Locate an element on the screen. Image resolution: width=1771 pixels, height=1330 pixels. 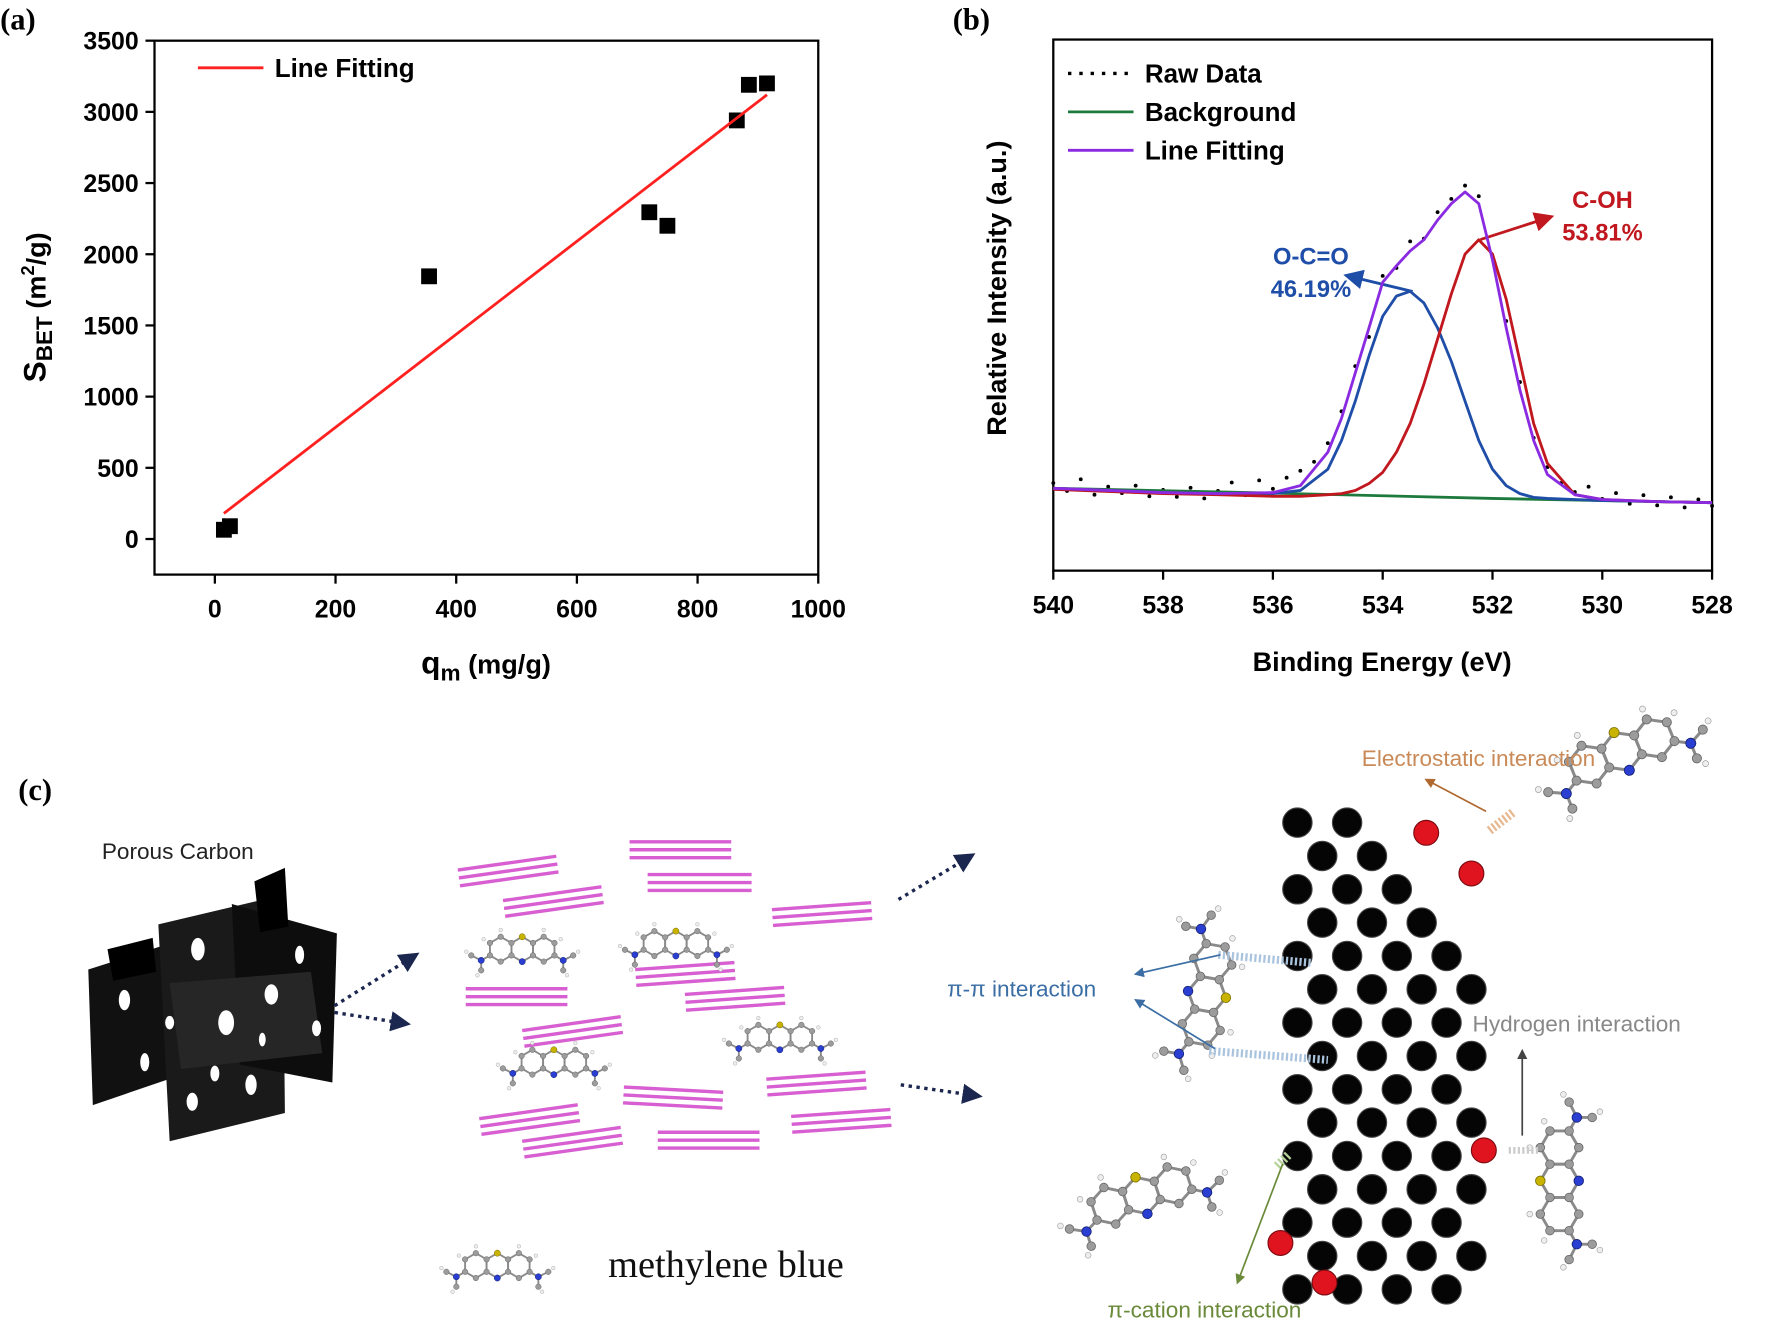
x-tick-label: 538 is located at coordinates (1163, 606).